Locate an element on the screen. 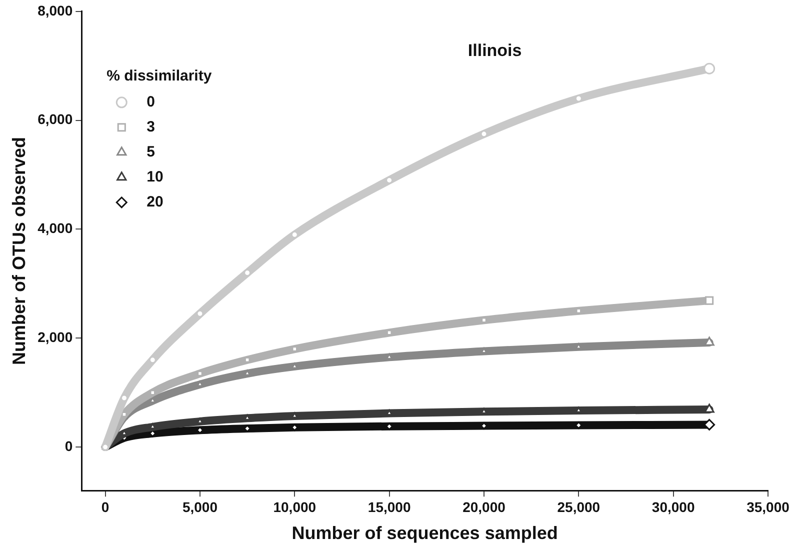  x-tick-label: 10,000 is located at coordinates (294, 506).